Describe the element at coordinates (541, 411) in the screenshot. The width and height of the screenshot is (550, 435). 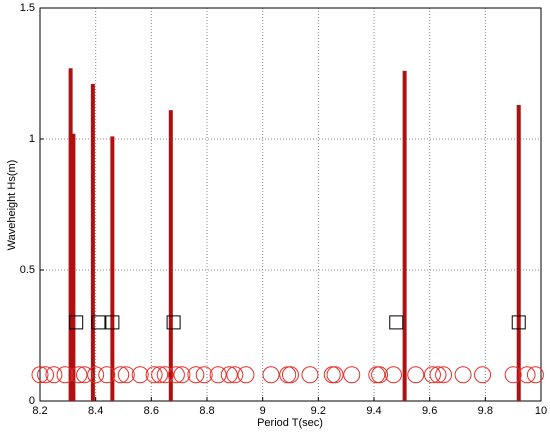
I see `x-tick-label: 10` at that location.